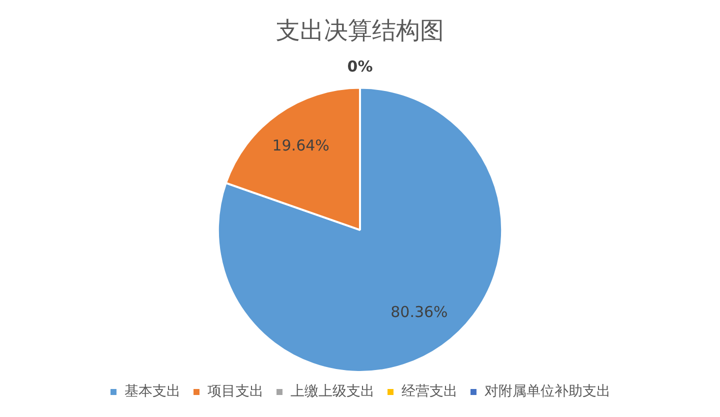 This screenshot has height=417, width=720. What do you see at coordinates (236, 392) in the screenshot?
I see `legend-label: 项目支出` at bounding box center [236, 392].